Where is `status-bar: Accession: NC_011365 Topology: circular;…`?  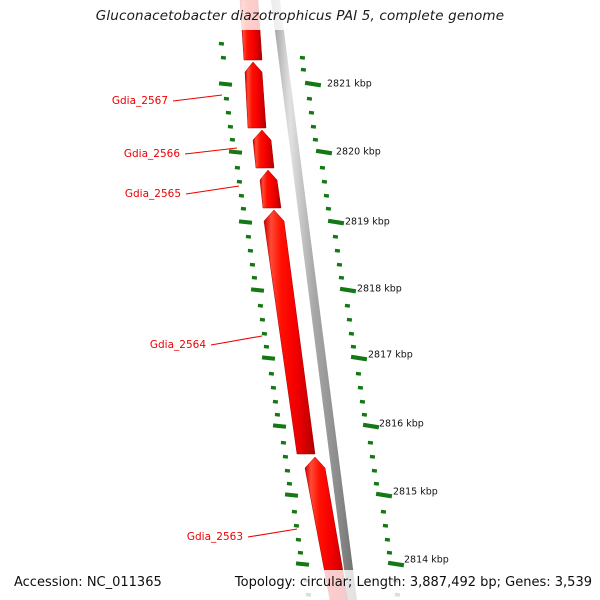
status-bar: Accession: NC_011365 Topology: circular;… is located at coordinates (300, 585).